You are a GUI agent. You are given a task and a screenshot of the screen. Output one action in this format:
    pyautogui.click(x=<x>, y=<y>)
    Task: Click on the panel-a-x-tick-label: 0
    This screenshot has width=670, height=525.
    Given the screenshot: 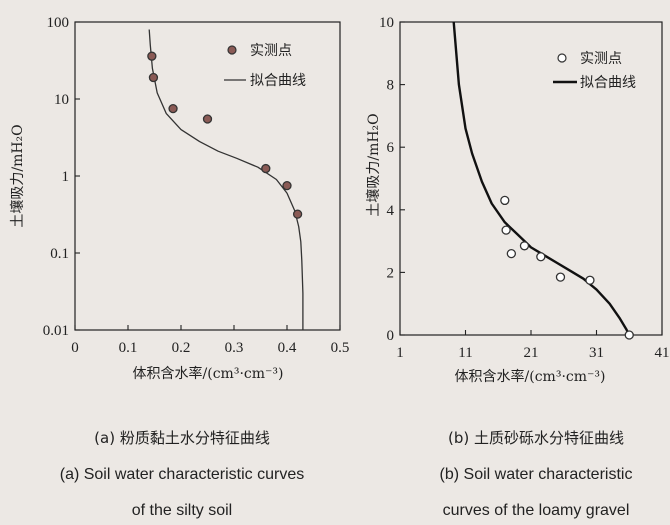 What is the action you would take?
    pyautogui.click(x=75, y=348)
    